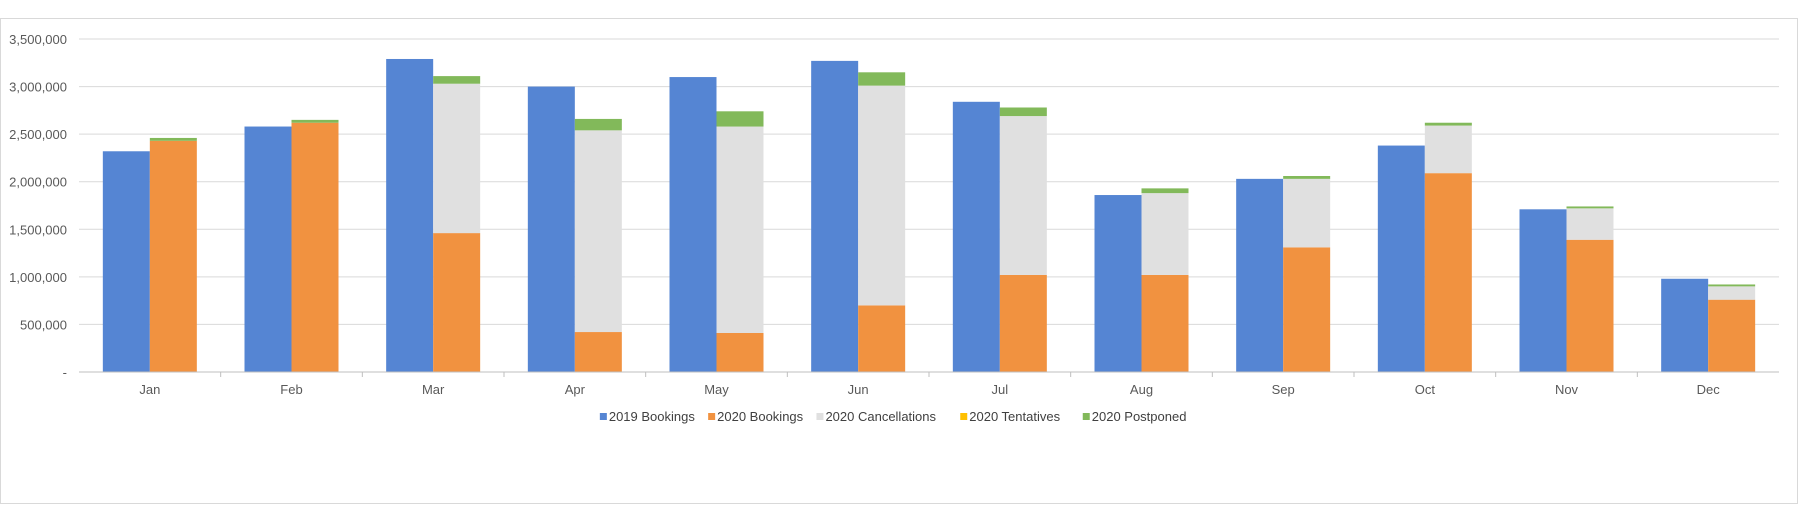 Image resolution: width=1800 pixels, height=526 pixels. I want to click on y-tick-label: 2,000,000, so click(38, 182).